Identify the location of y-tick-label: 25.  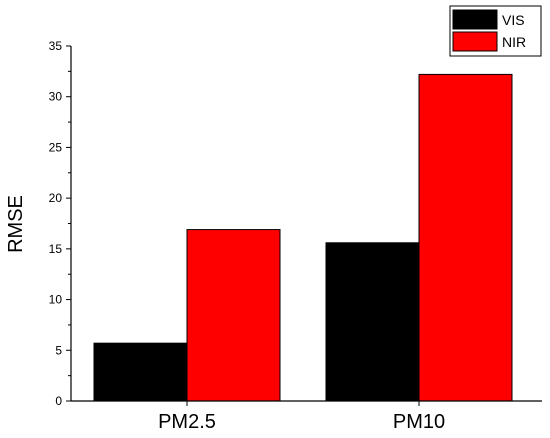
(56, 147).